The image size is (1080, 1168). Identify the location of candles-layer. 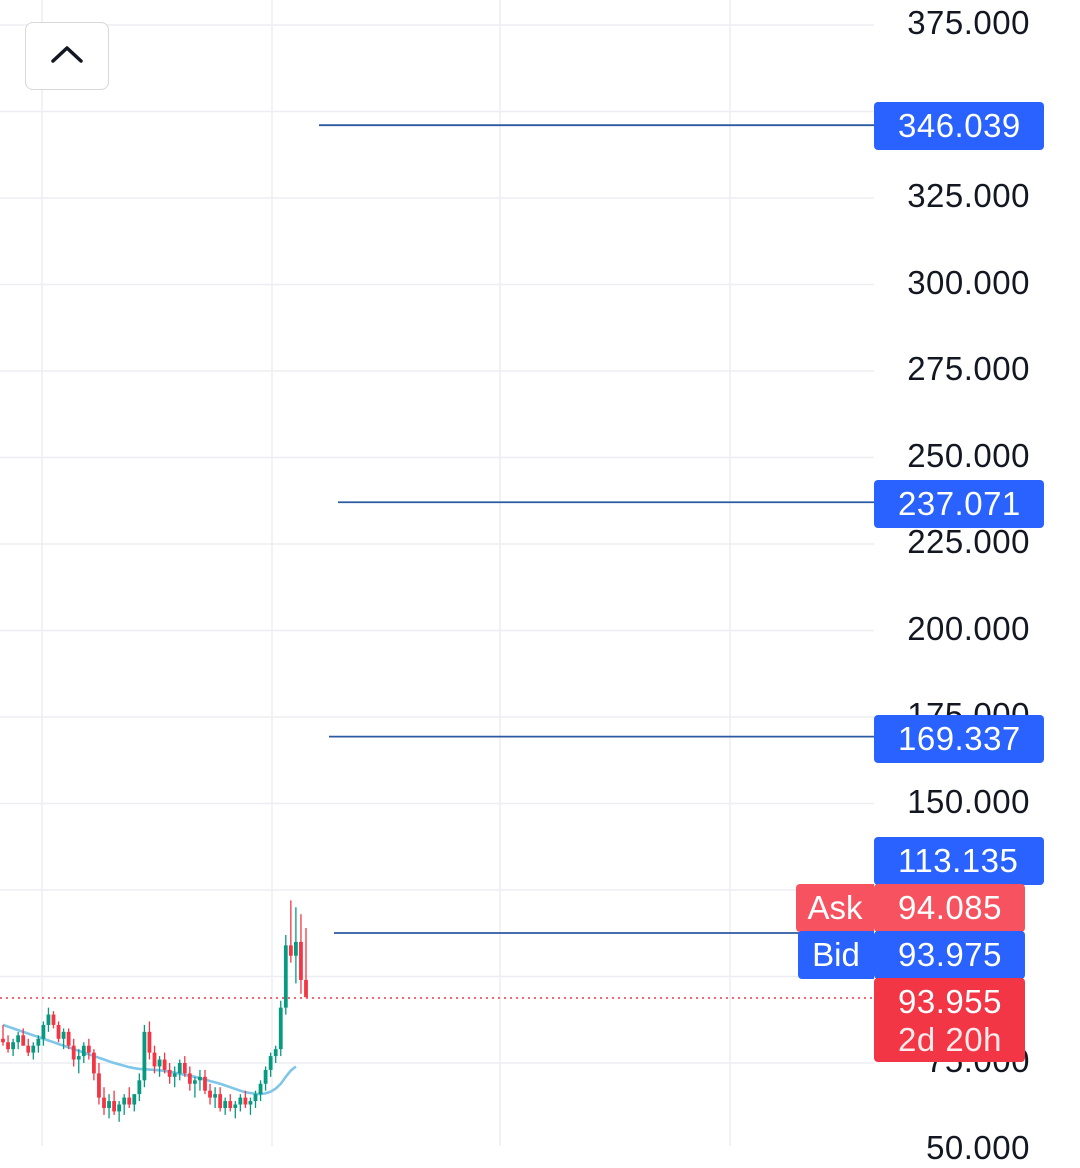
(154, 1011).